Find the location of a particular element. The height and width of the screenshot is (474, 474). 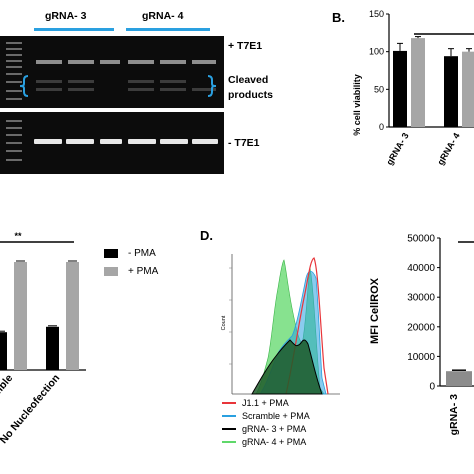

gel-top-bands is located at coordinates (111, 71).